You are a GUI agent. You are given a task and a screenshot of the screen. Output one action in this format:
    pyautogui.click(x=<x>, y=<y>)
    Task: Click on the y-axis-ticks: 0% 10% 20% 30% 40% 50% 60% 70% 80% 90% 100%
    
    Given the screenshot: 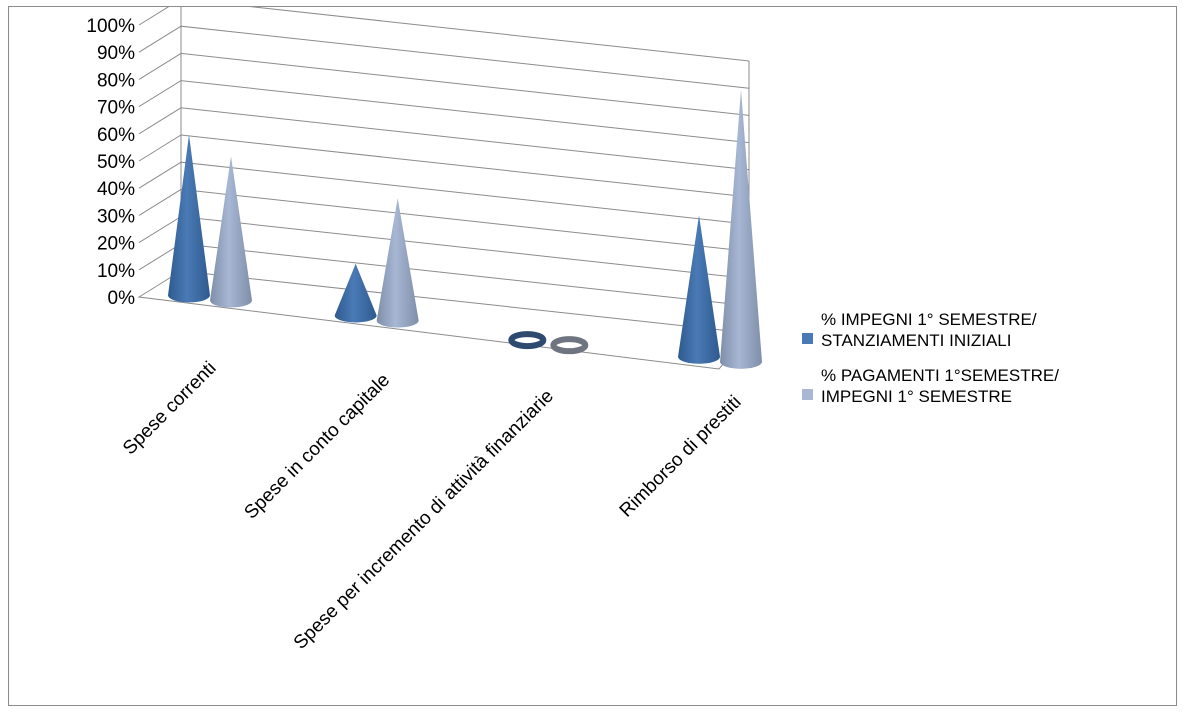 What is the action you would take?
    pyautogui.click(x=110, y=162)
    